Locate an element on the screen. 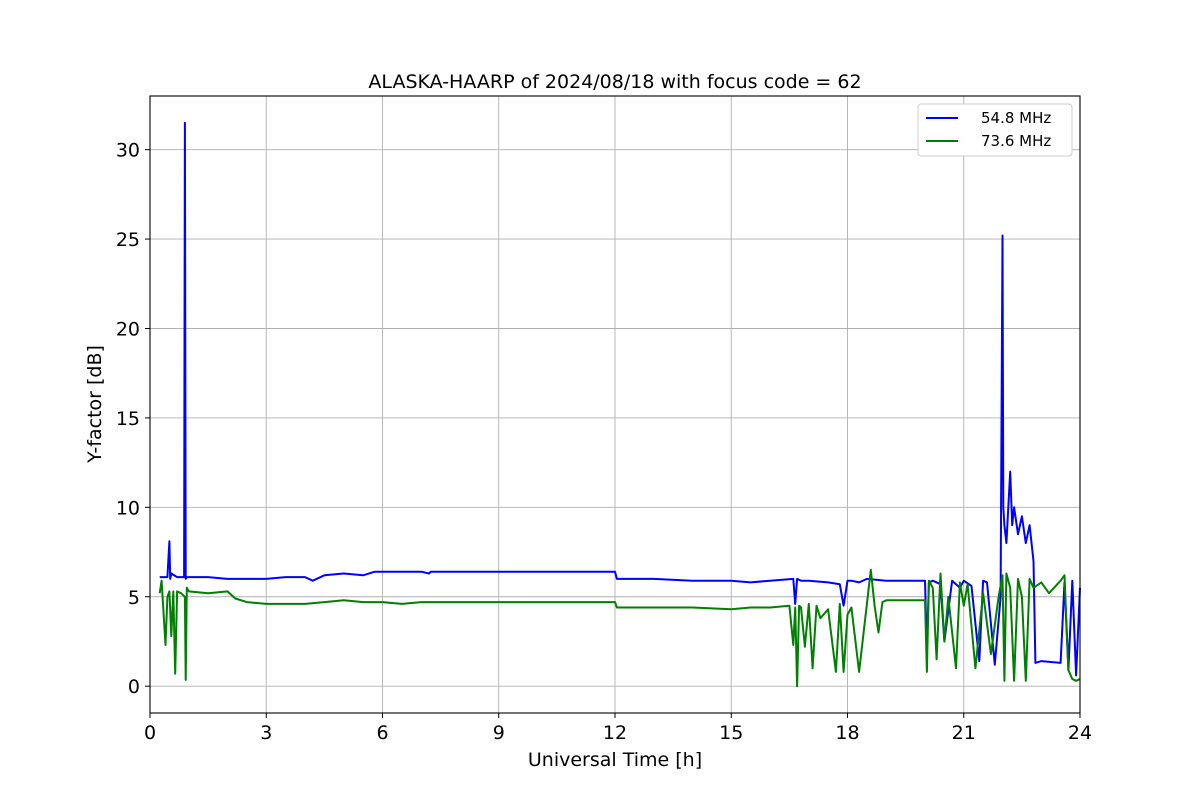 The image size is (1200, 800). x-tick-label: 15 is located at coordinates (731, 733).